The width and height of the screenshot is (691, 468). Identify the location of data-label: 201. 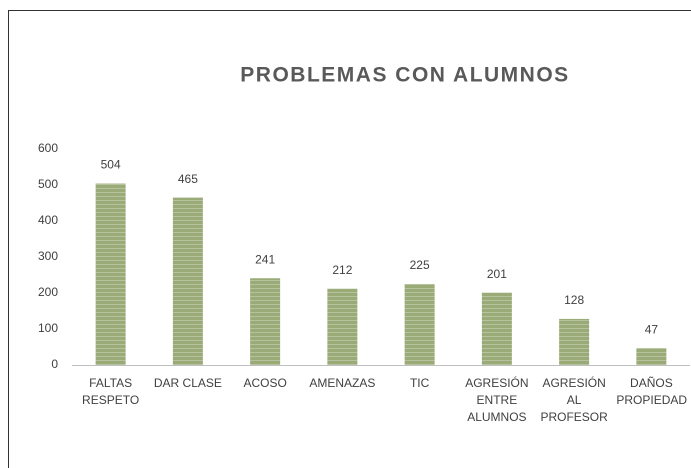
(497, 274).